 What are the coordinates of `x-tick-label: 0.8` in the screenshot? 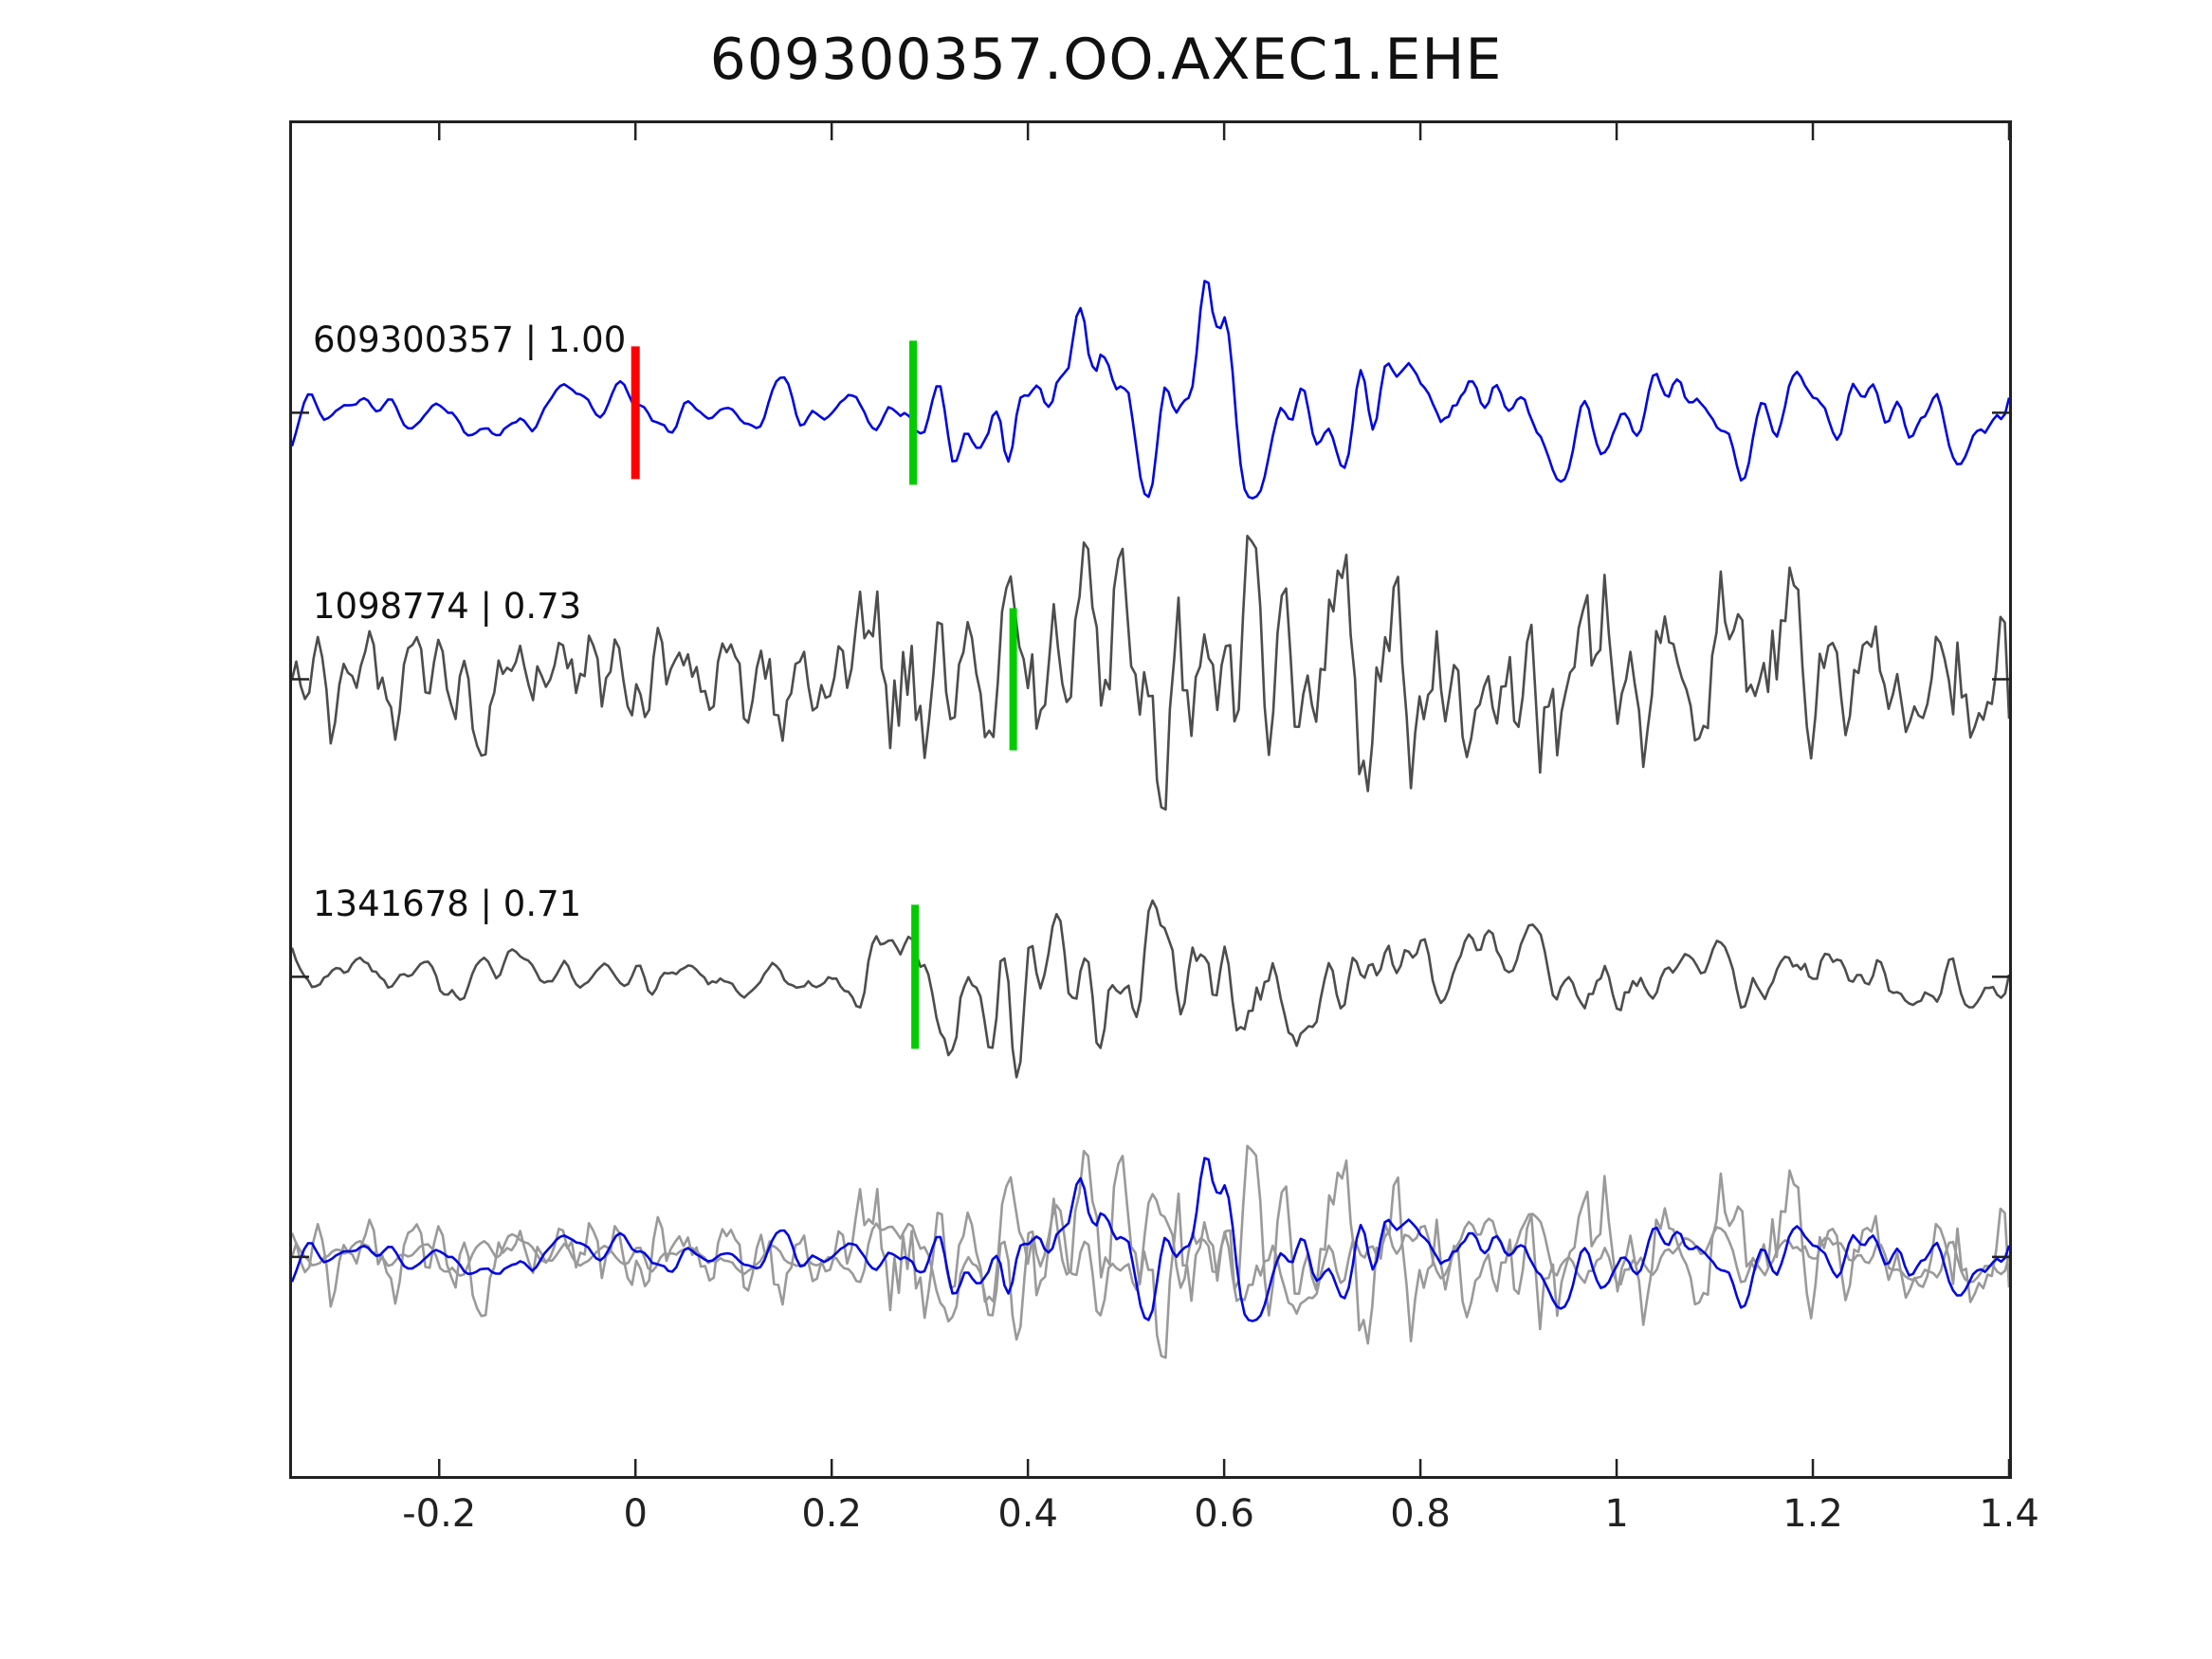 It's located at (1420, 1514).